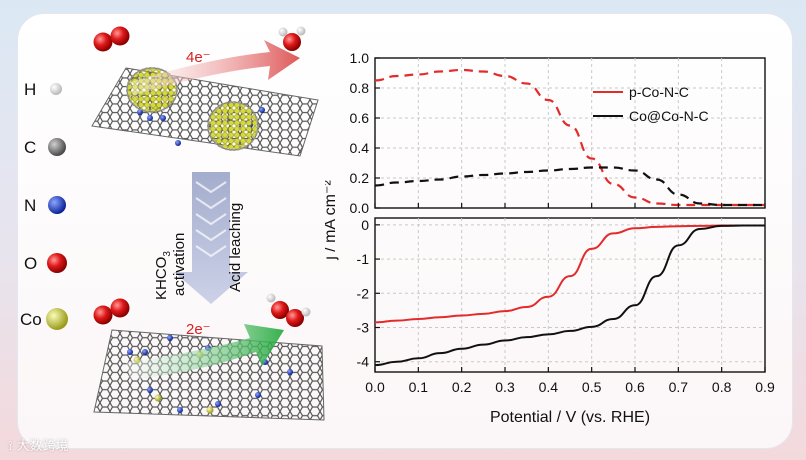 The image size is (806, 460). Describe the element at coordinates (56, 89) in the screenshot. I see `h-atom-icon` at that location.